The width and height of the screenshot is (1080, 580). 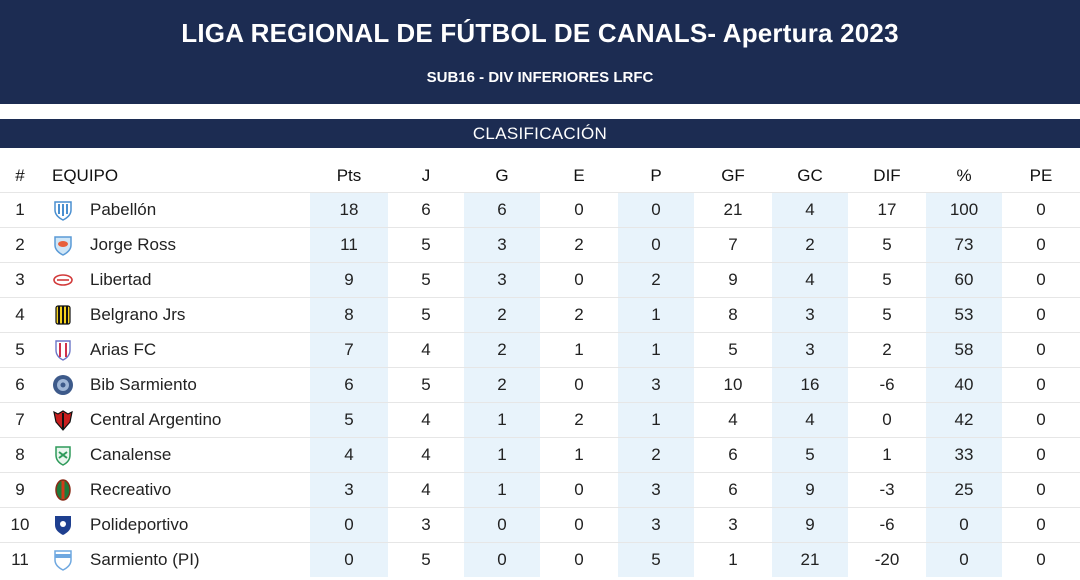 What do you see at coordinates (63, 280) in the screenshot?
I see `libertad-crest-icon` at bounding box center [63, 280].